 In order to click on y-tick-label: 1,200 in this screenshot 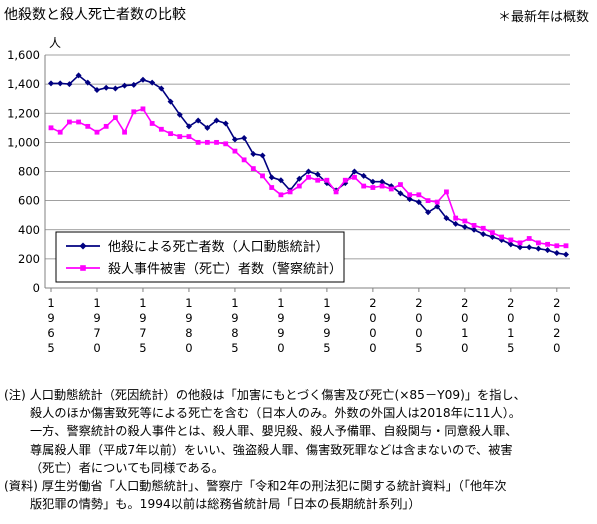, I will do `click(23, 113)`.